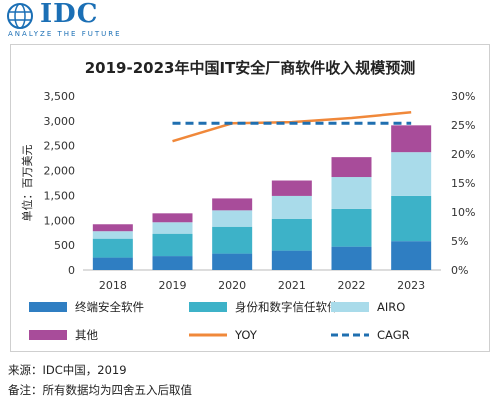  I want to click on x-tick-label: 2020, so click(232, 285).